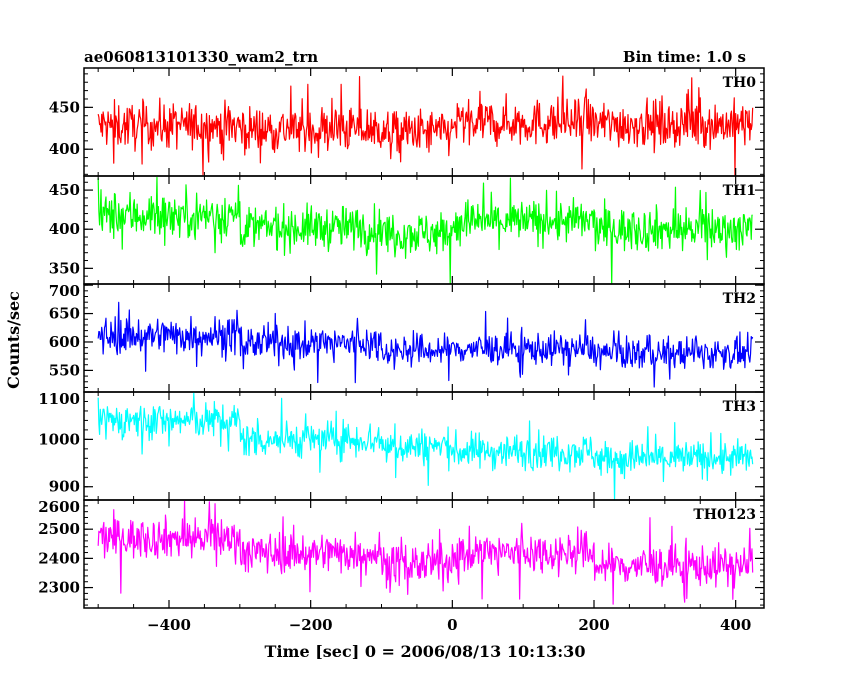 This screenshot has width=850, height=680. Describe the element at coordinates (59, 558) in the screenshot. I see `y-tick-label: 2400` at that location.